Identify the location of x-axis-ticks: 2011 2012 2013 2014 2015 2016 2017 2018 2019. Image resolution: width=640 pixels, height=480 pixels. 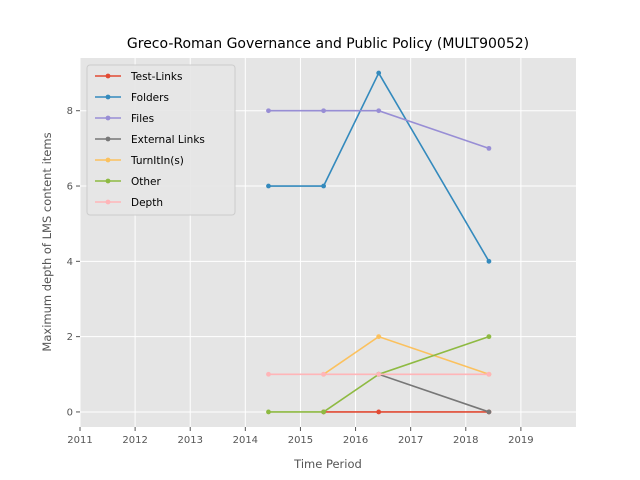
(300, 436).